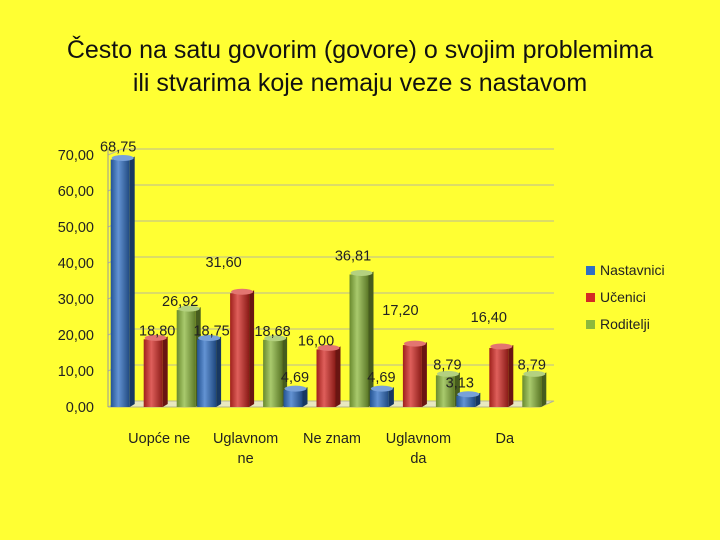 The height and width of the screenshot is (540, 720). What do you see at coordinates (223, 263) in the screenshot?
I see `data-label: 31,60` at bounding box center [223, 263].